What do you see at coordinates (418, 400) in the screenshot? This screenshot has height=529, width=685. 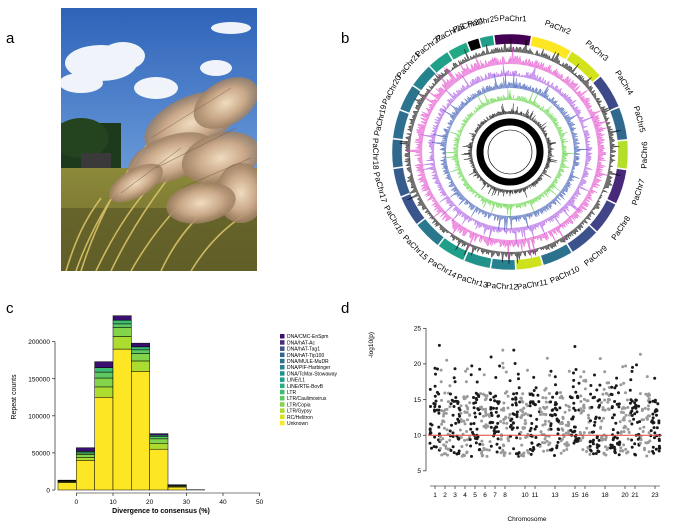 I see `manh-ytick-label: 15` at bounding box center [418, 400].